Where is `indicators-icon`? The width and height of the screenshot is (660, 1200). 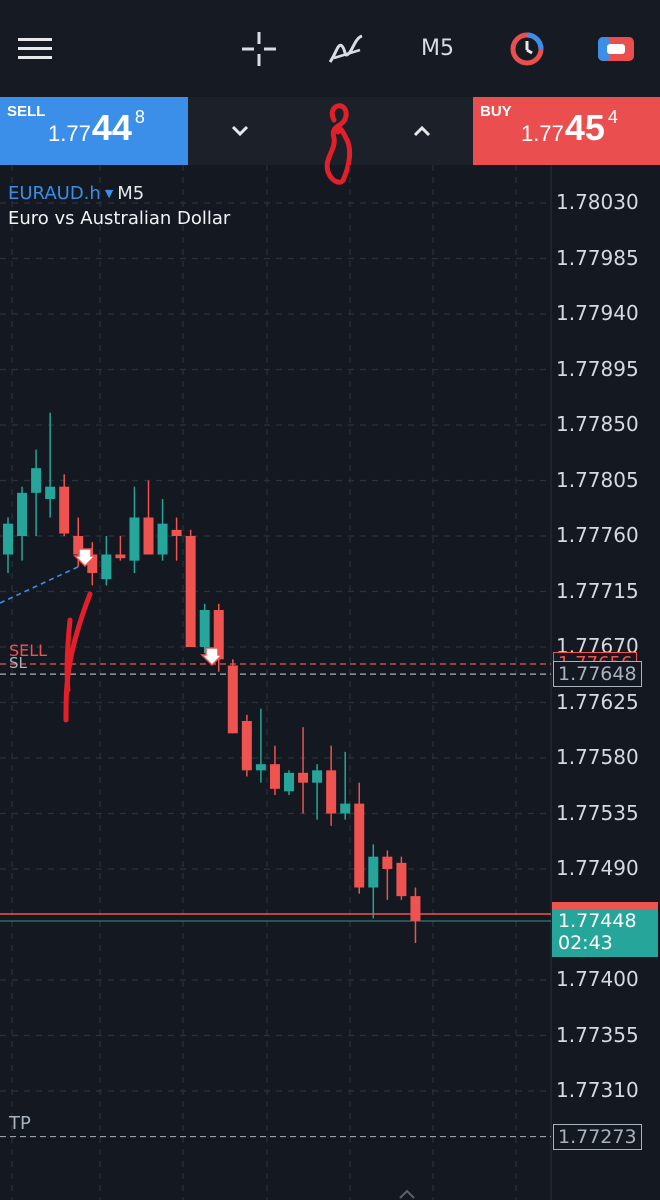
indicators-icon is located at coordinates (347, 49).